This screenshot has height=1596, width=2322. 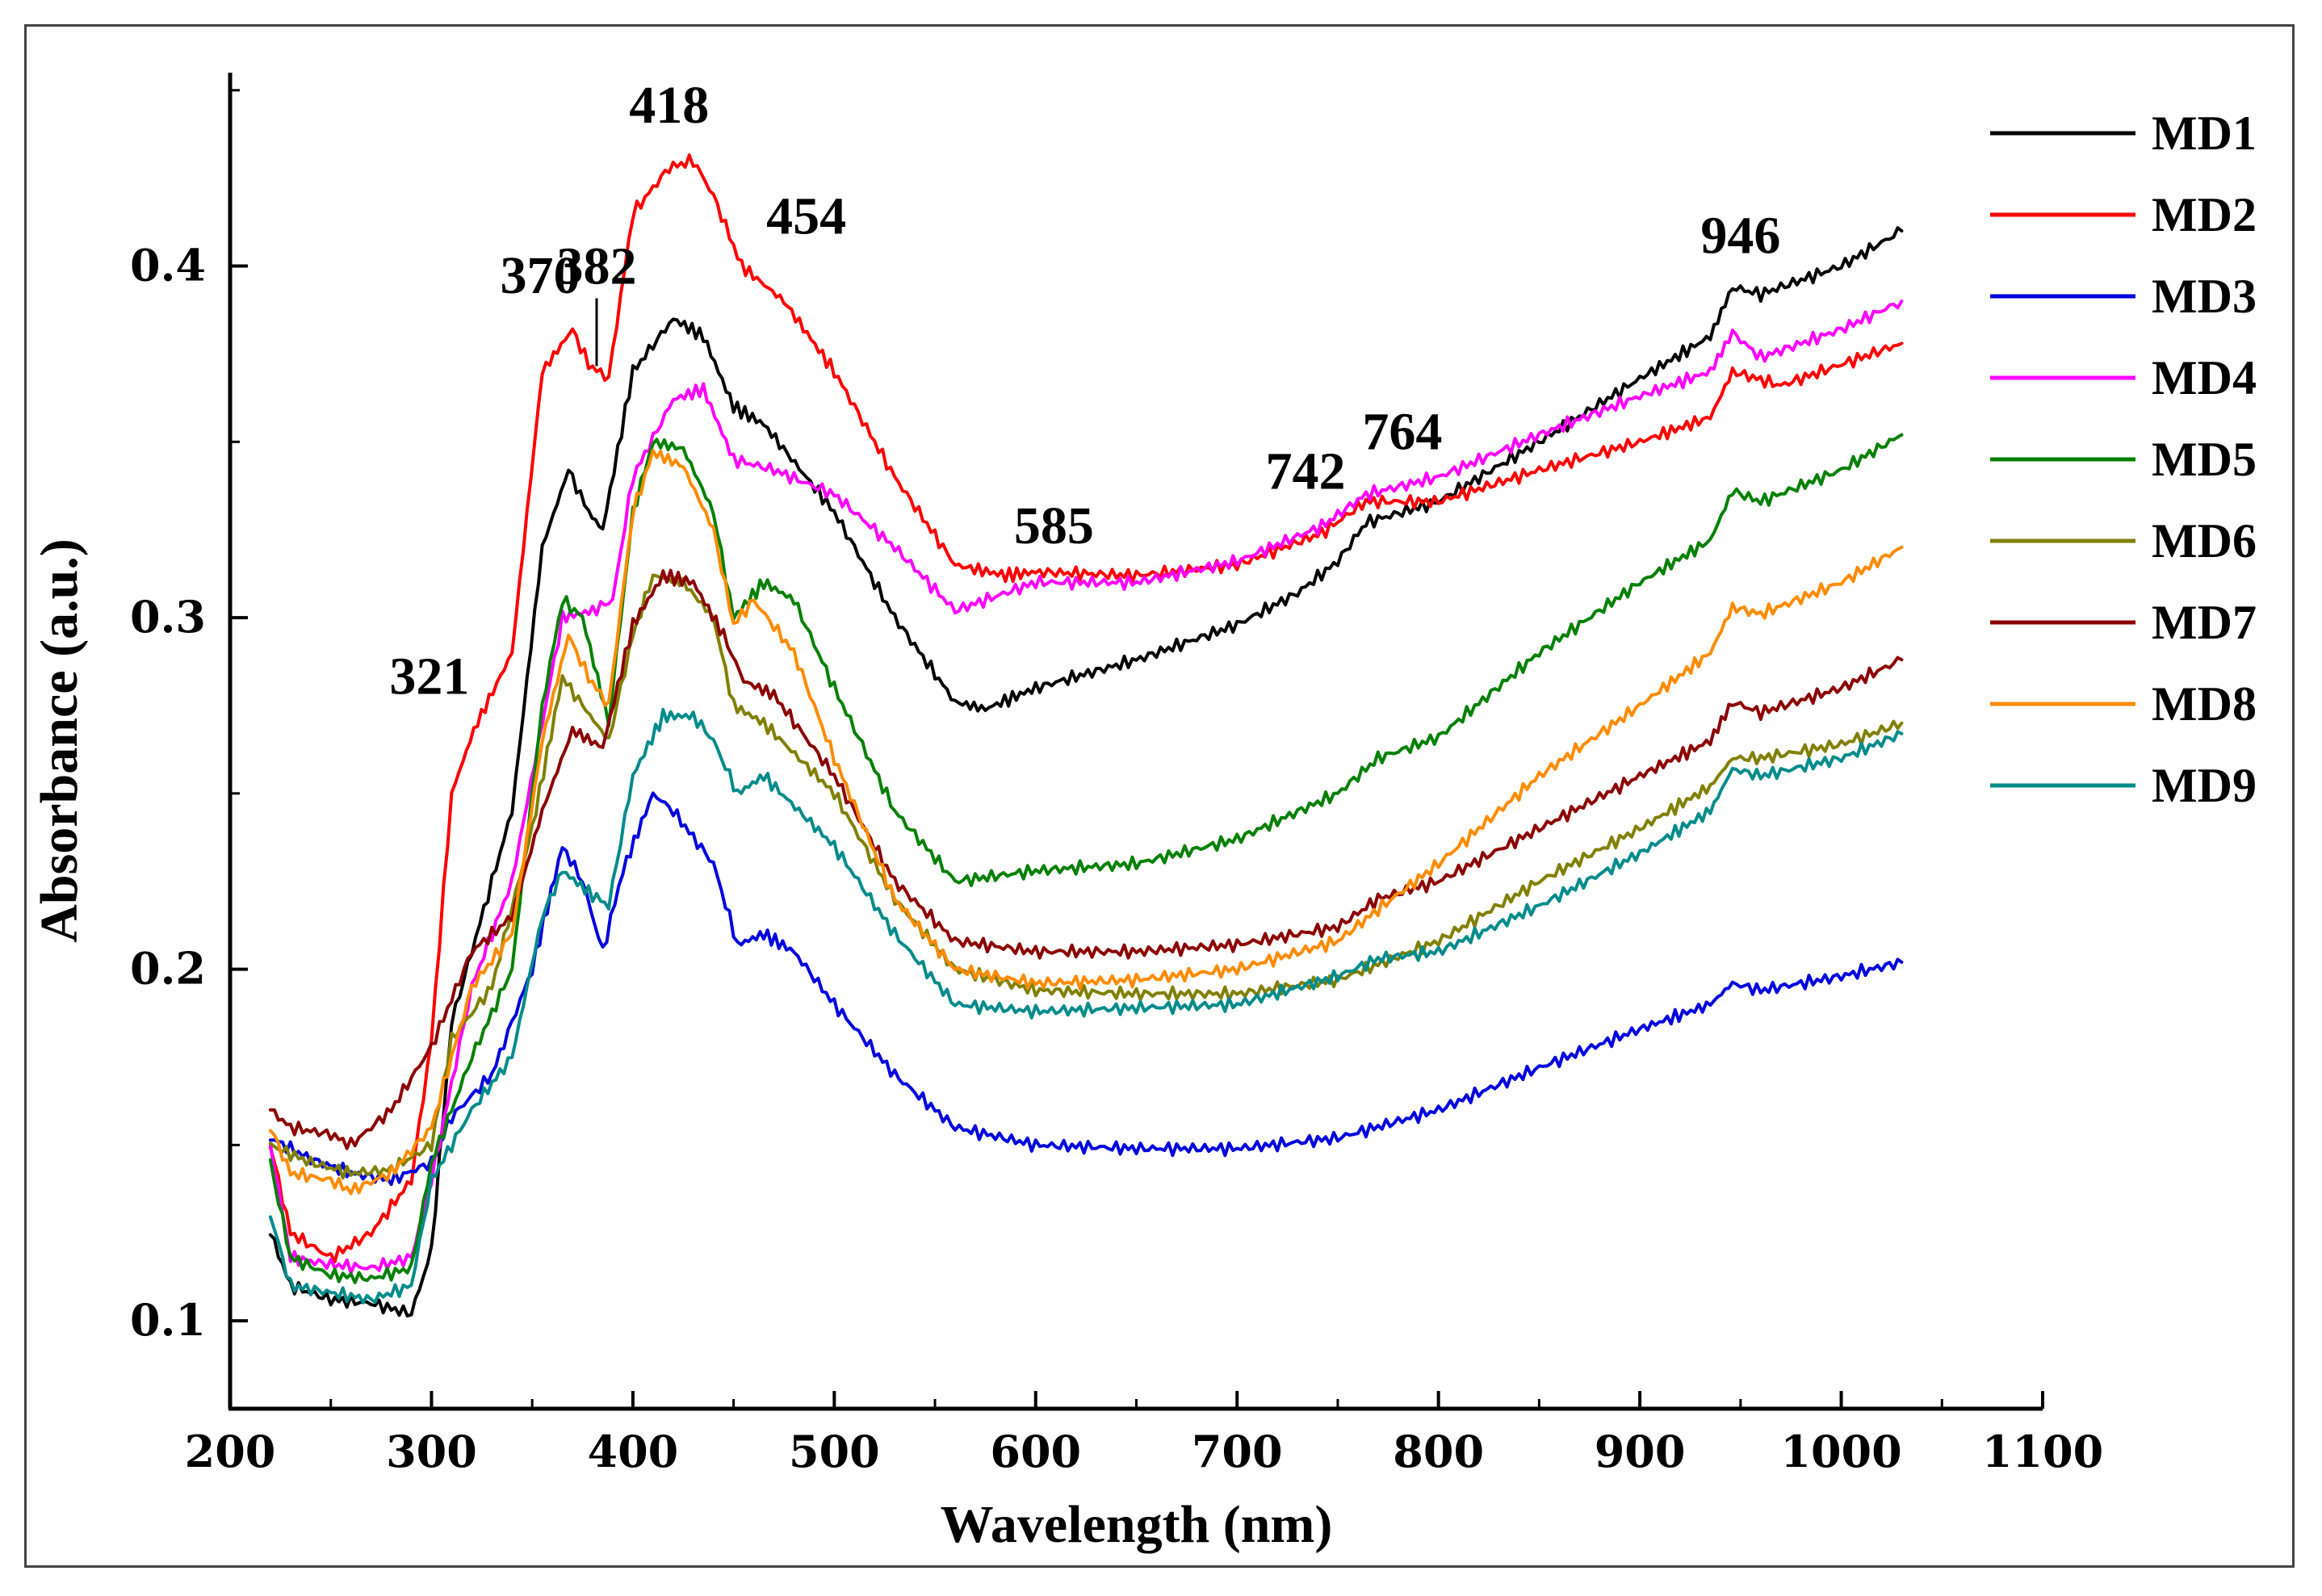 I want to click on x-axis-title: Wavelength (nm), so click(x=1137, y=1524).